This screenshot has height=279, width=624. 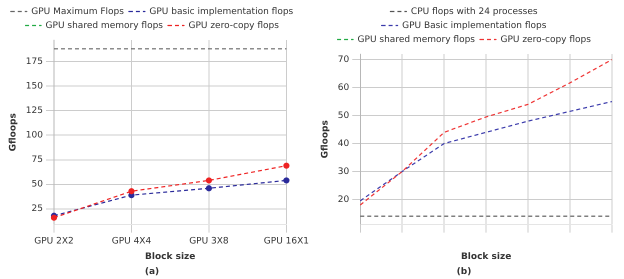 I want to click on y-tick-label: 30, so click(x=344, y=171).